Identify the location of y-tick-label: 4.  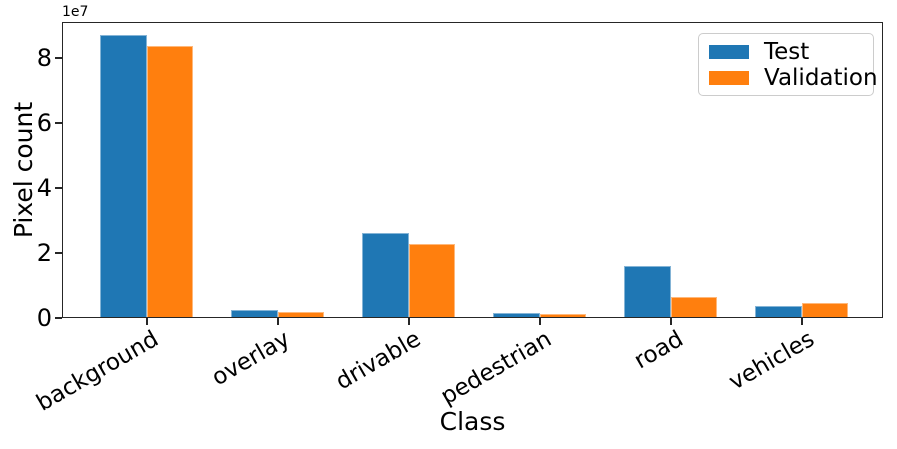
(44, 187).